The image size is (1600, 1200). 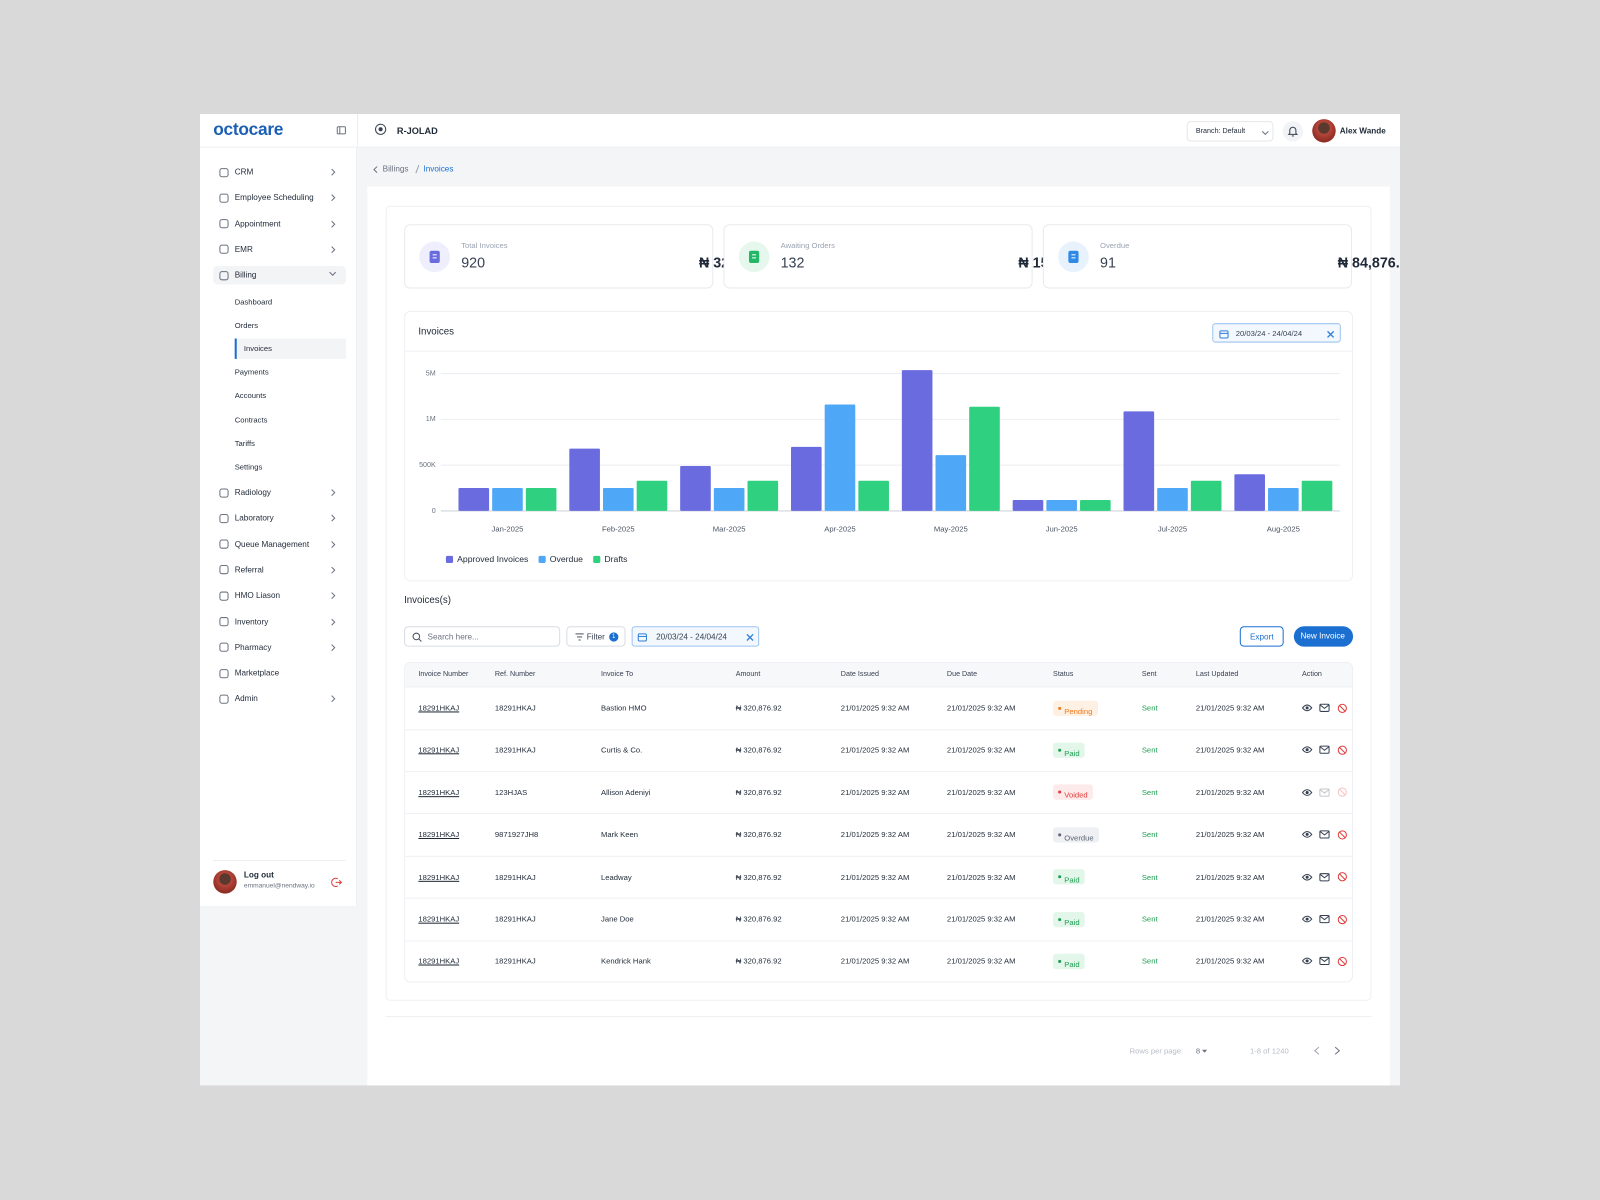 I want to click on new-invoice-button: New Invoice, so click(x=1323, y=636).